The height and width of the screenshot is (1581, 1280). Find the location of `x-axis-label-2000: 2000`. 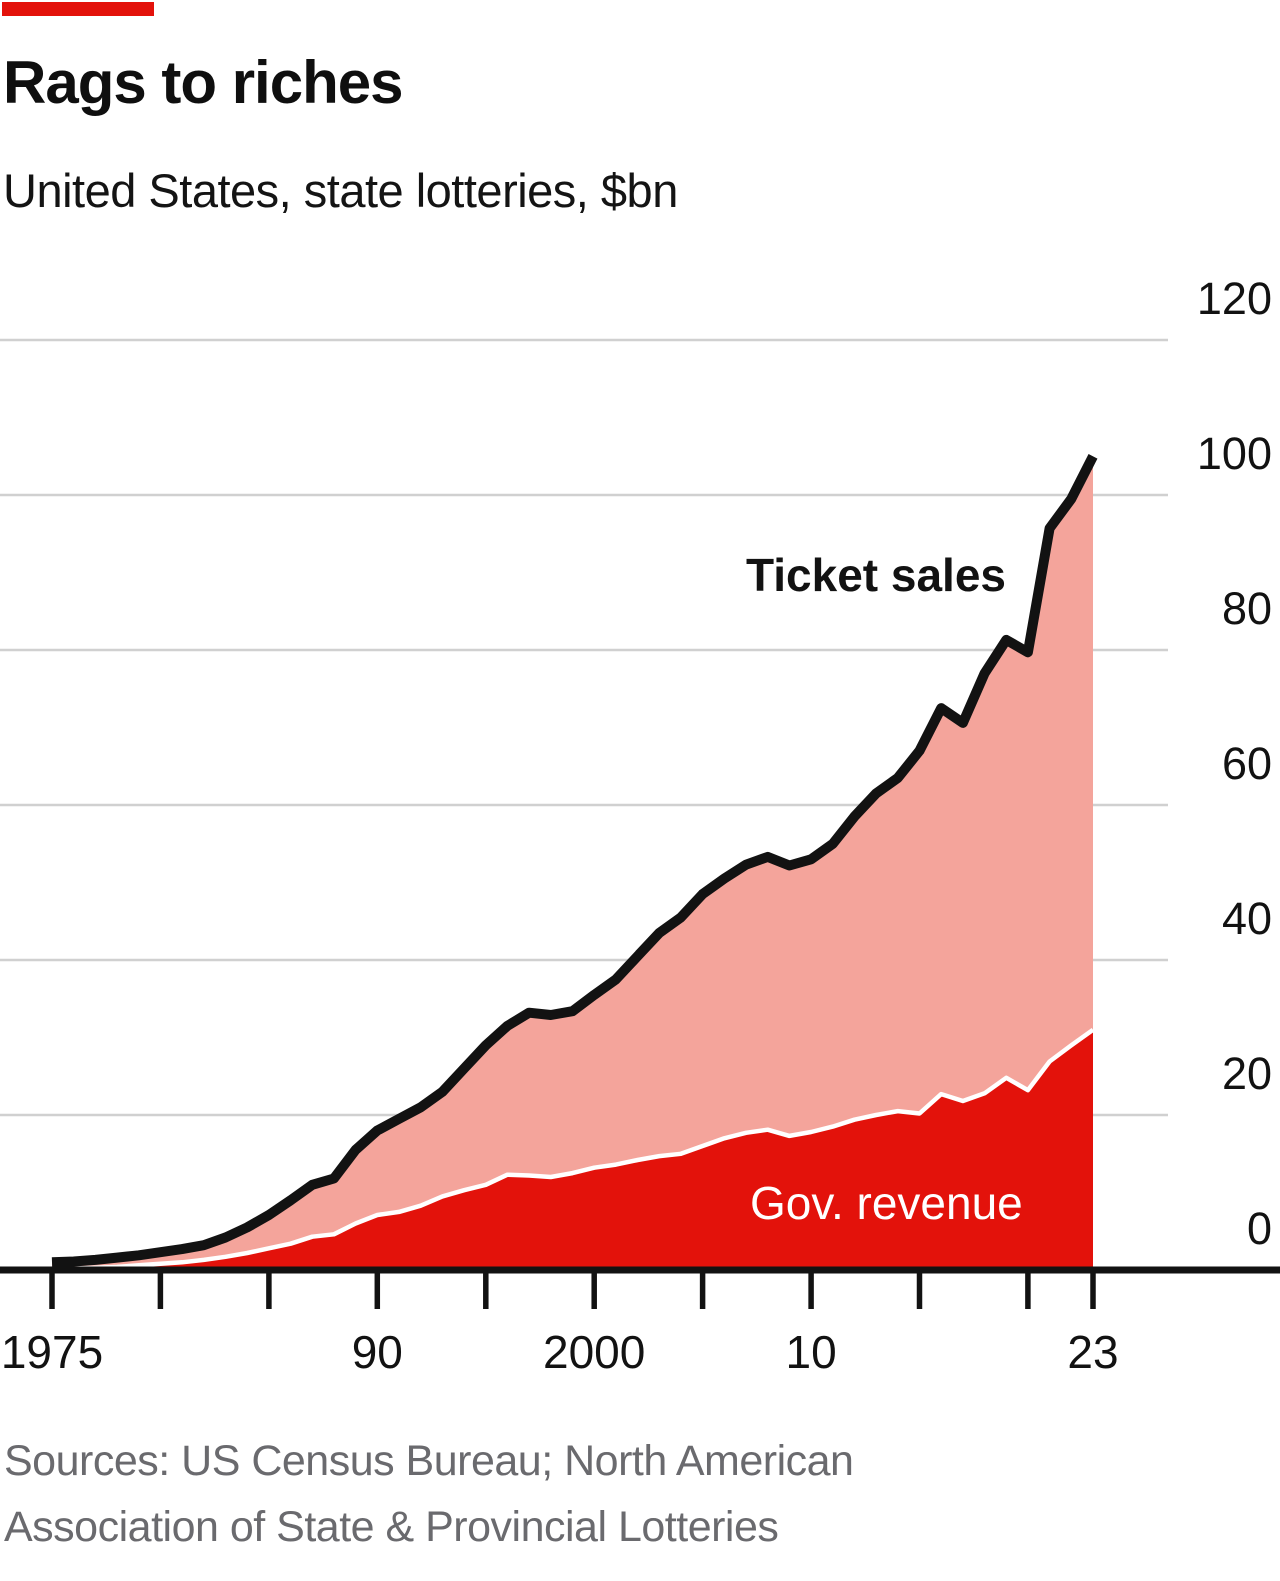

x-axis-label-2000: 2000 is located at coordinates (594, 1352).